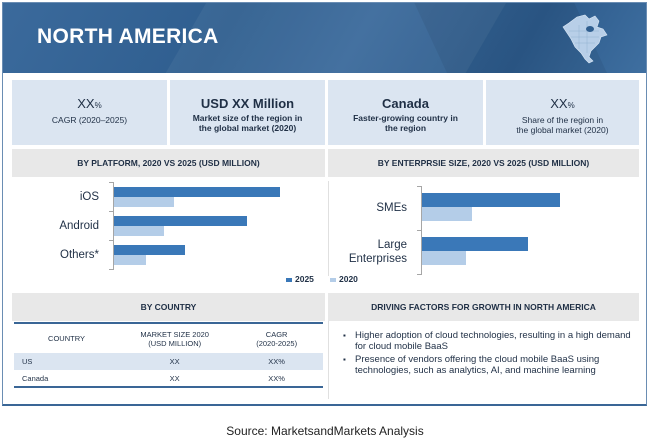 This screenshot has width=650, height=447. I want to click on bottom-divider, so click(328, 360).